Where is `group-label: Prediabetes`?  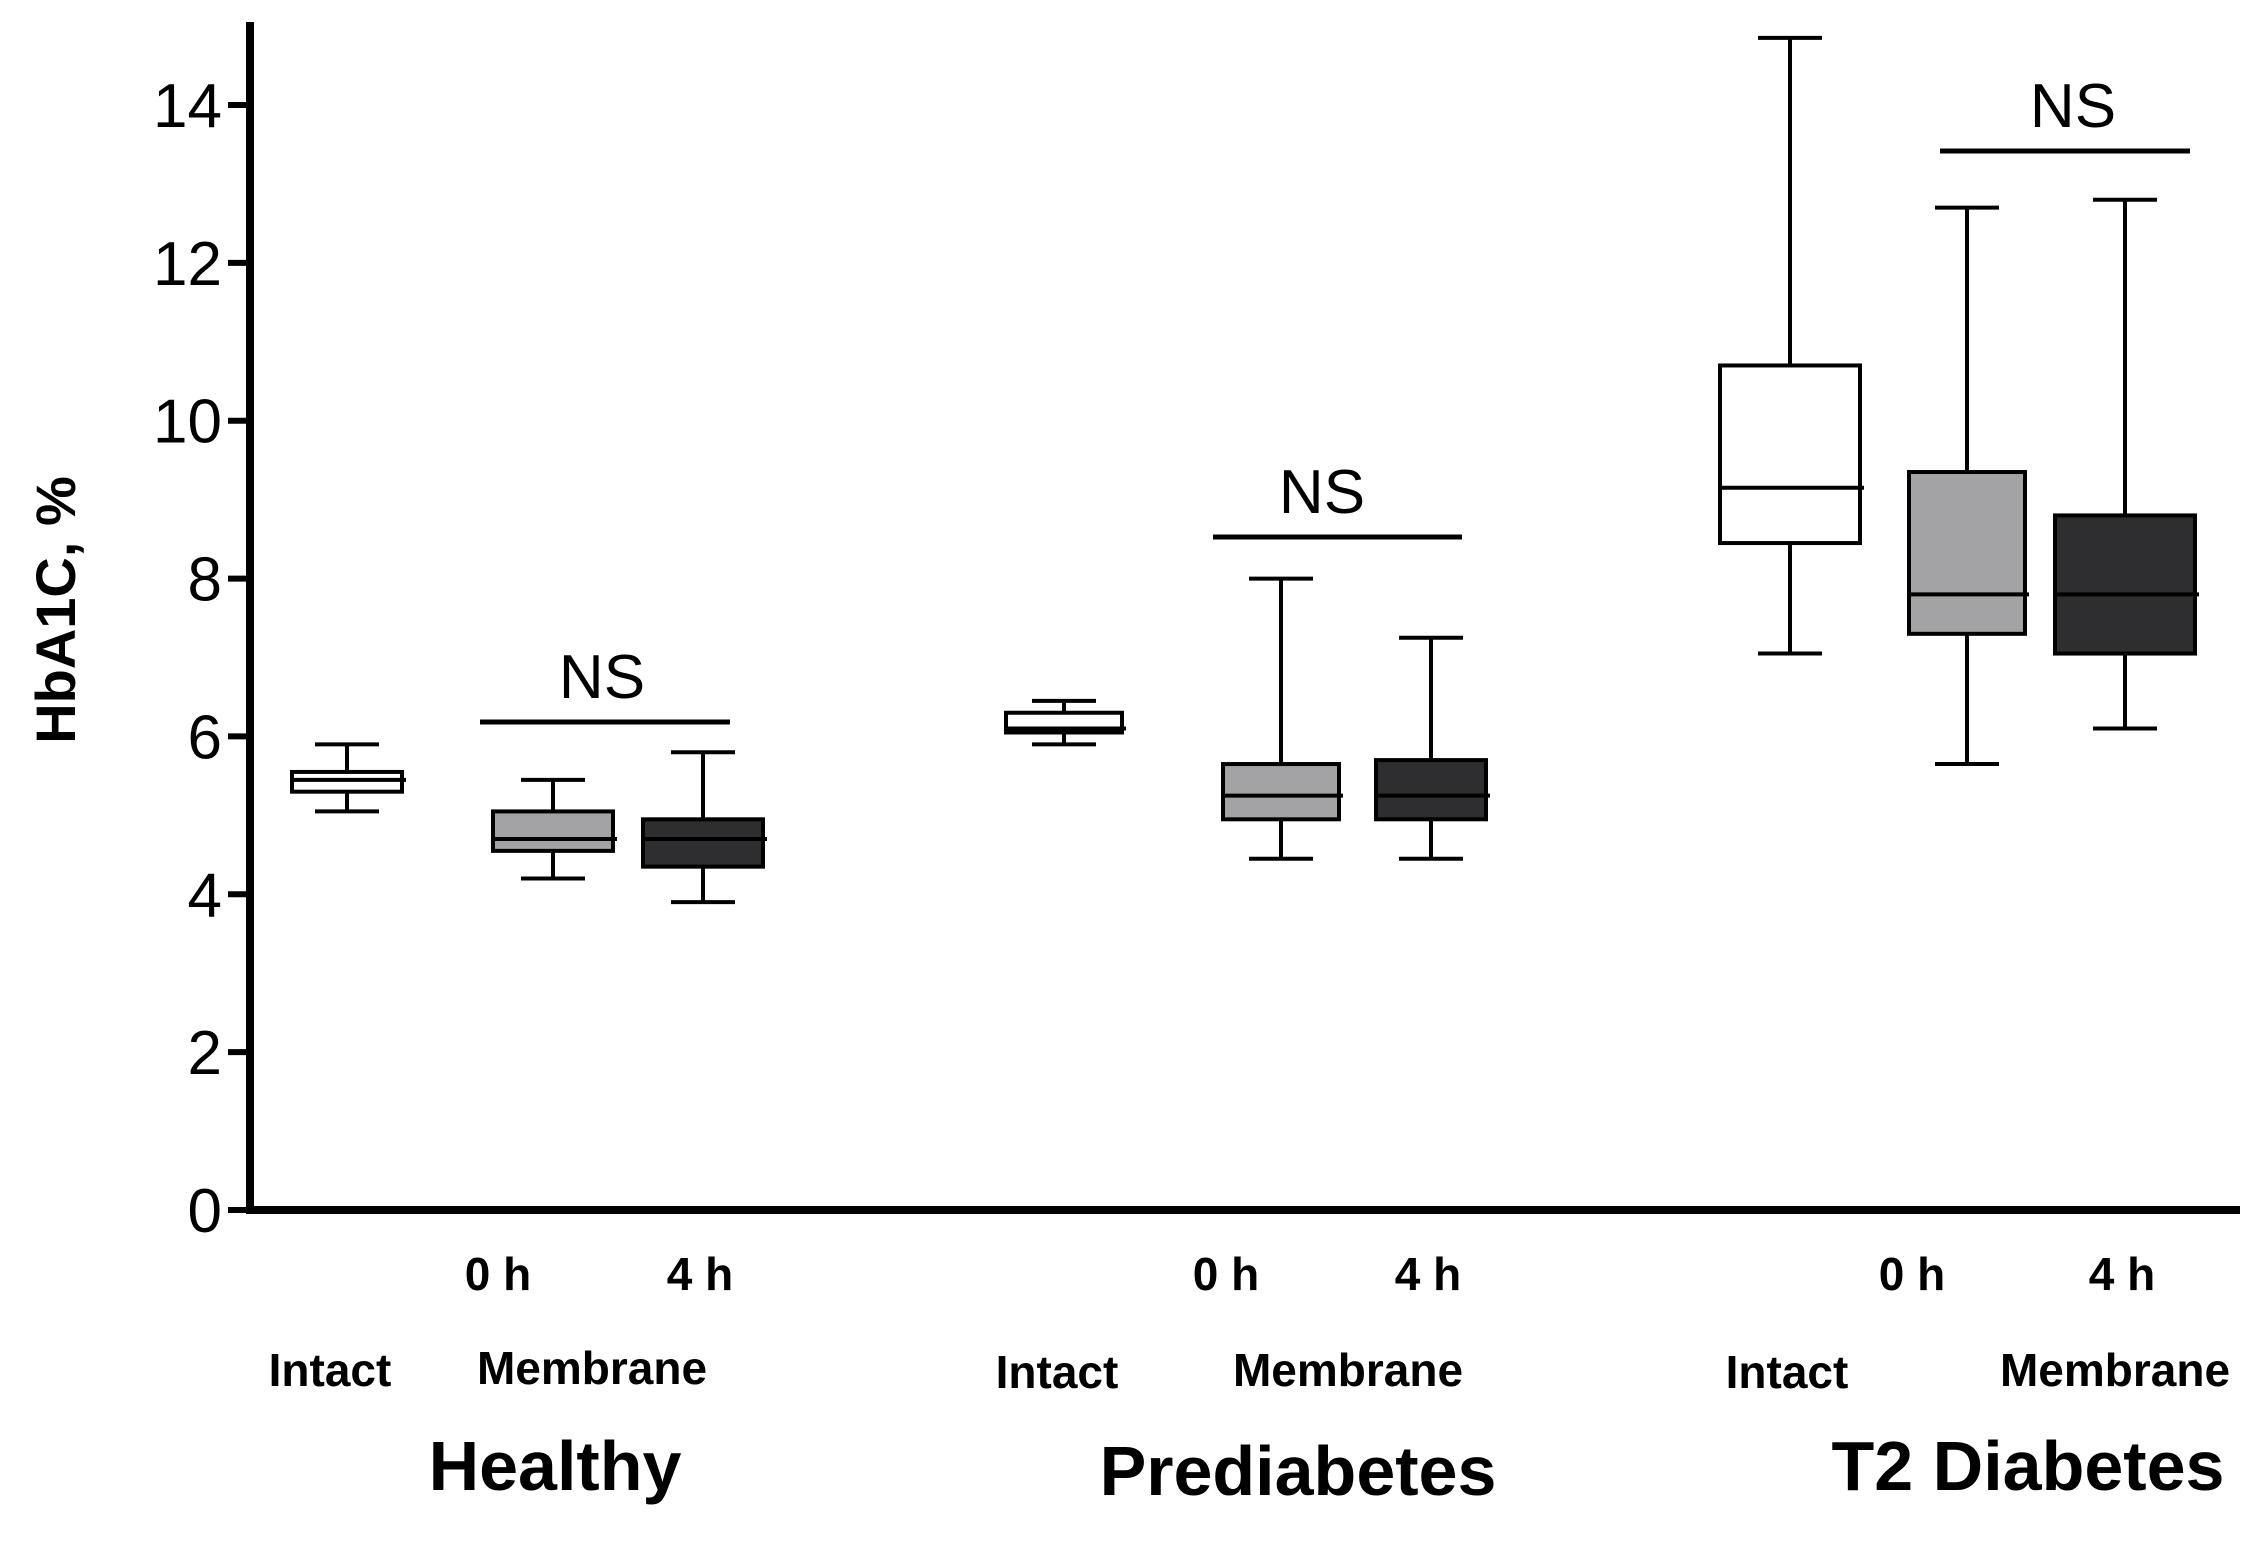 group-label: Prediabetes is located at coordinates (1298, 1471).